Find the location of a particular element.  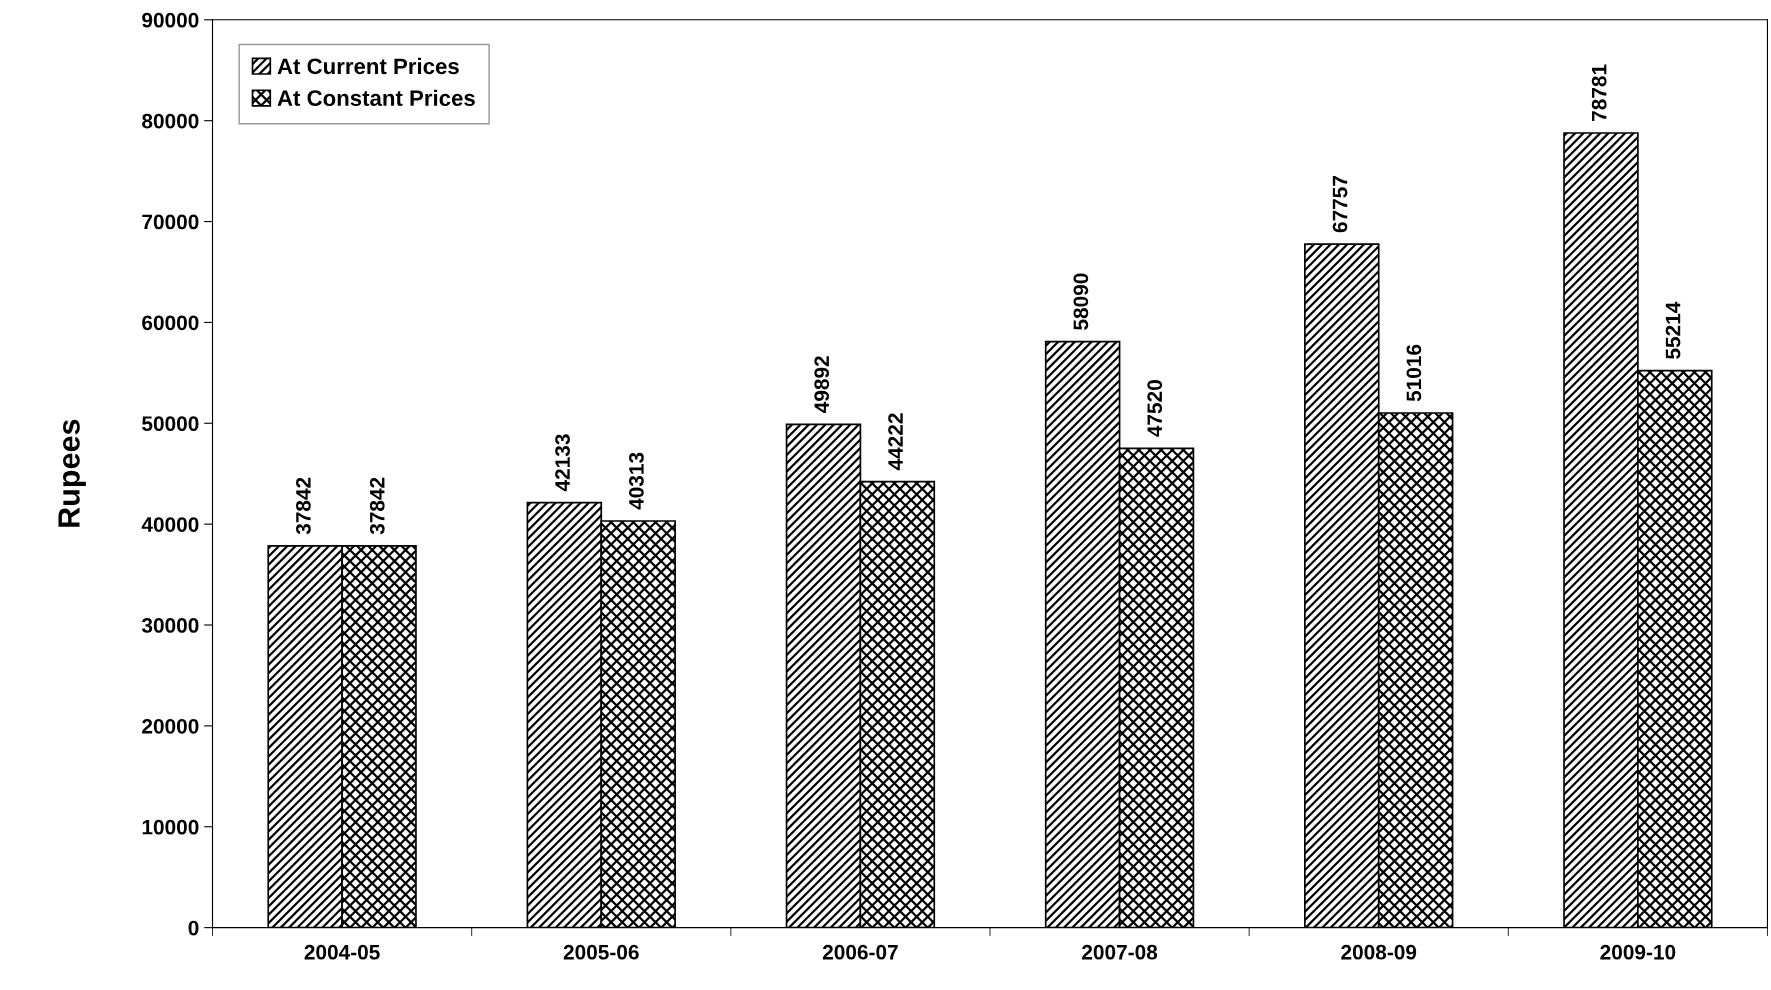

data-label: 58090 is located at coordinates (1081, 301).